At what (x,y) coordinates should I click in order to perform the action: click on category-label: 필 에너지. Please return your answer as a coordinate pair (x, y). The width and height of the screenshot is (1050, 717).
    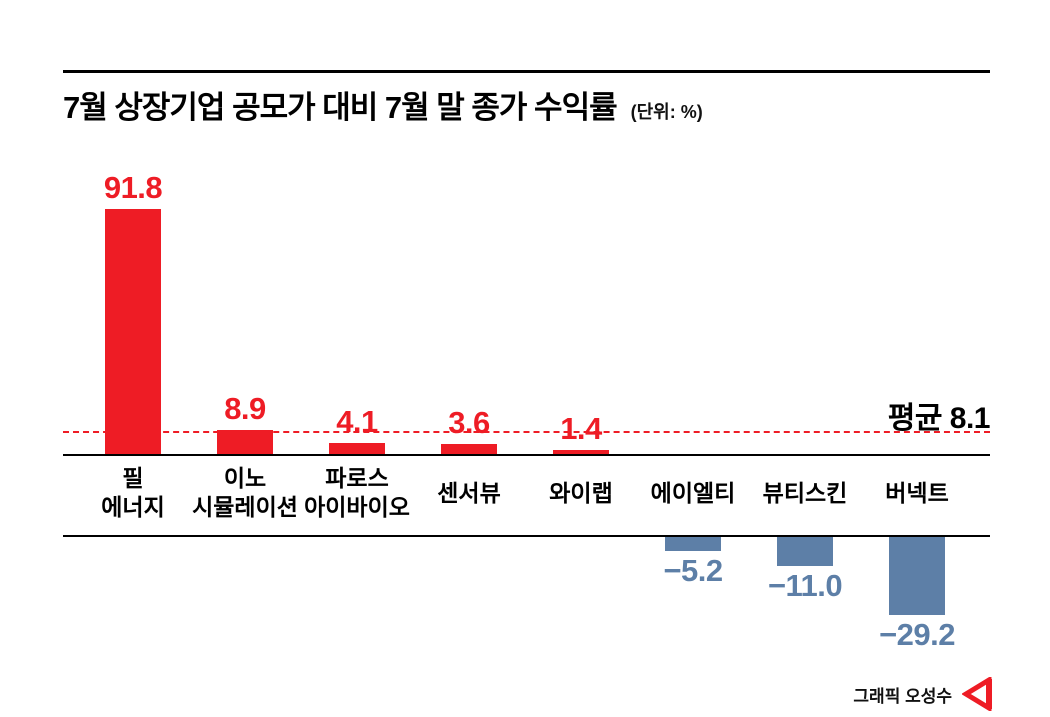
    Looking at the image, I should click on (133, 492).